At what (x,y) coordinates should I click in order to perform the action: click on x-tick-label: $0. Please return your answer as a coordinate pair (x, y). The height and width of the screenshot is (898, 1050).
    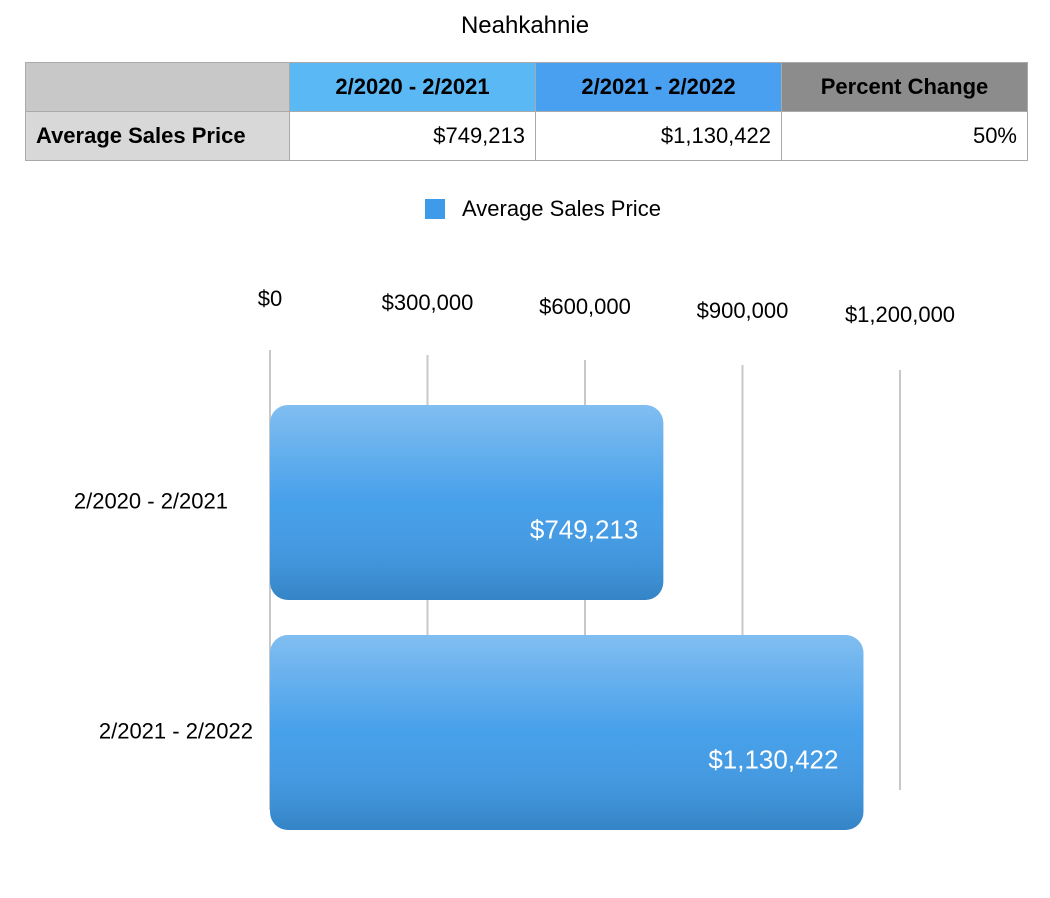
    Looking at the image, I should click on (270, 298).